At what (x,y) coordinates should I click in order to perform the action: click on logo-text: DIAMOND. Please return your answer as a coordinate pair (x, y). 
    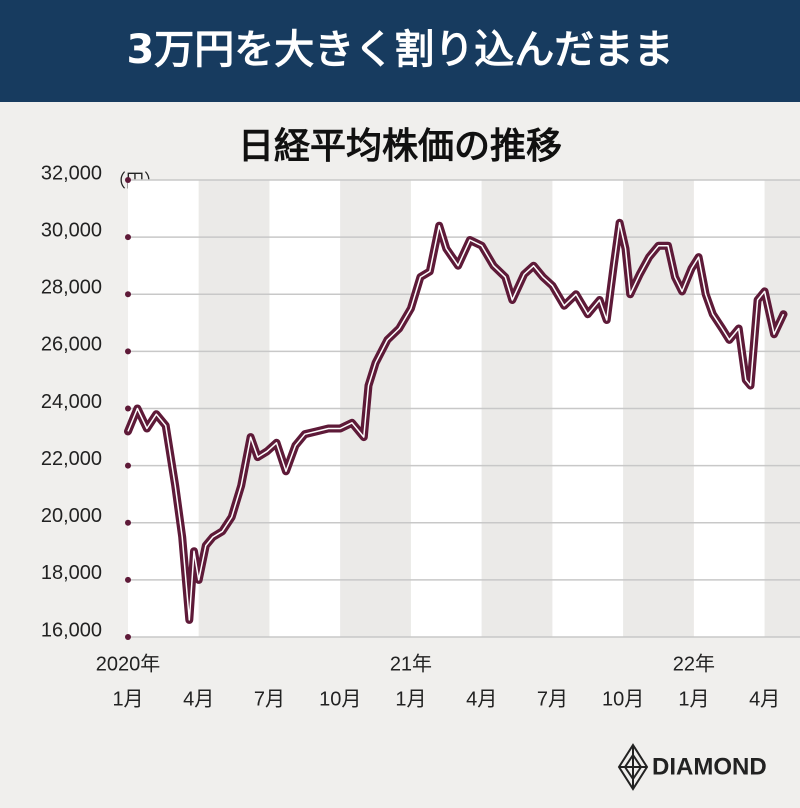
    Looking at the image, I should click on (709, 766).